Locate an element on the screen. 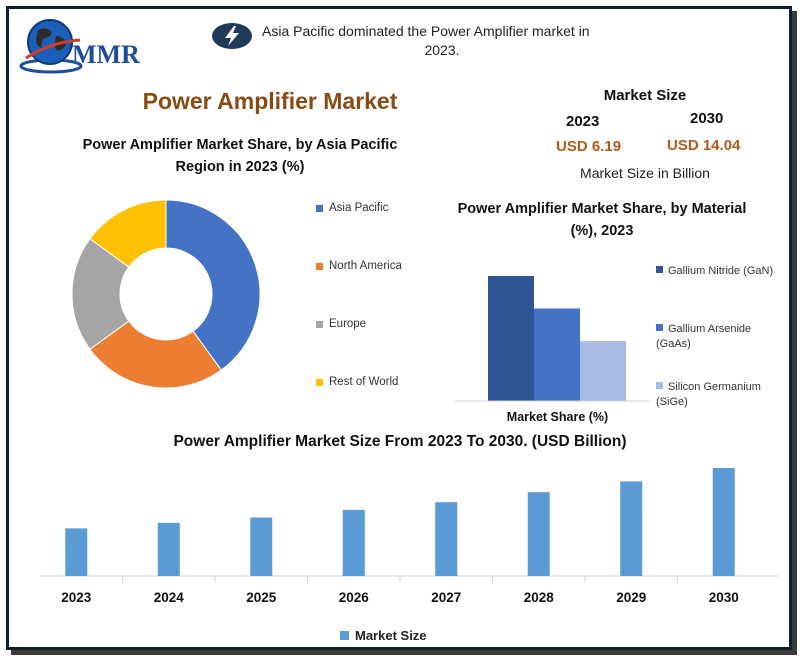 This screenshot has height=658, width=800. legend-item-sige: Silicon Germanium (SiGe) is located at coordinates (716, 395).